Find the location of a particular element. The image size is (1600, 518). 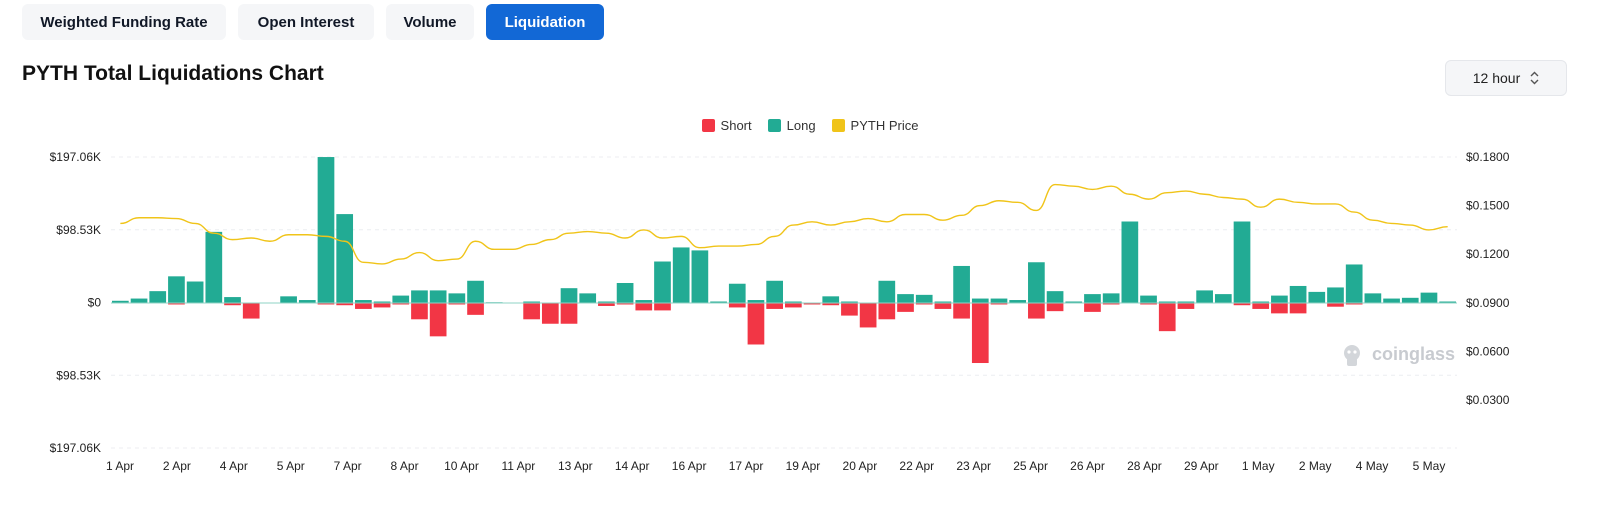

interval-select: 12 hour is located at coordinates (1506, 78).